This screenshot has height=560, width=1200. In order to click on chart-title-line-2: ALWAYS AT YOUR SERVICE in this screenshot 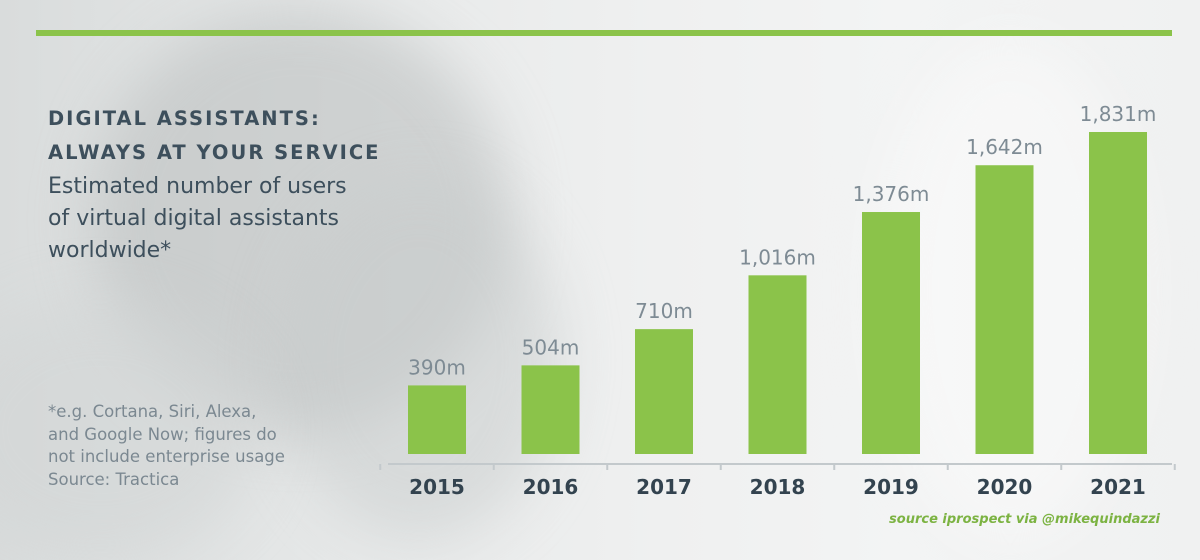, I will do `click(214, 152)`.